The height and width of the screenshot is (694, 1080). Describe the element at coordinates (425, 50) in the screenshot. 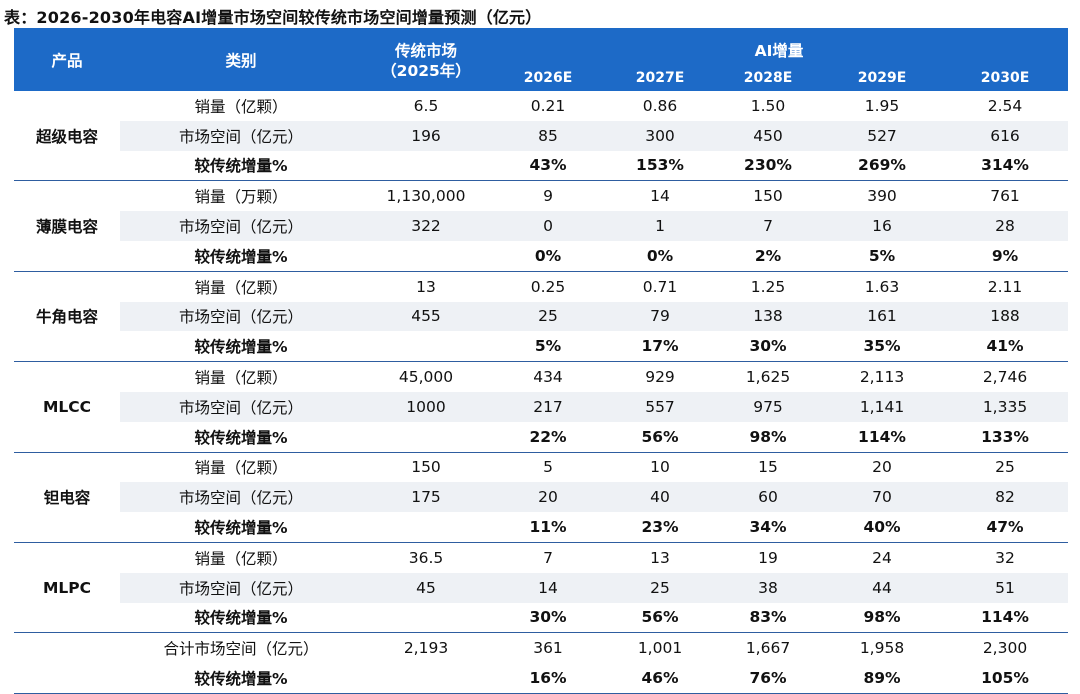

I see `header-traditional-line1: 传统市场` at that location.